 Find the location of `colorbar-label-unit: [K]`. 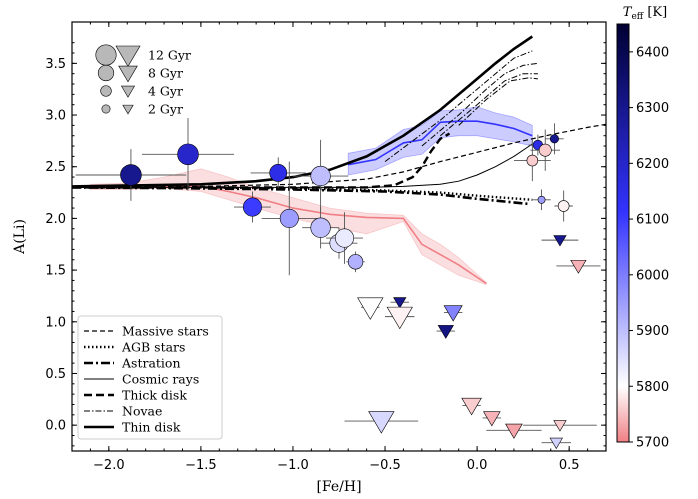

colorbar-label-unit: [K] is located at coordinates (655, 12).